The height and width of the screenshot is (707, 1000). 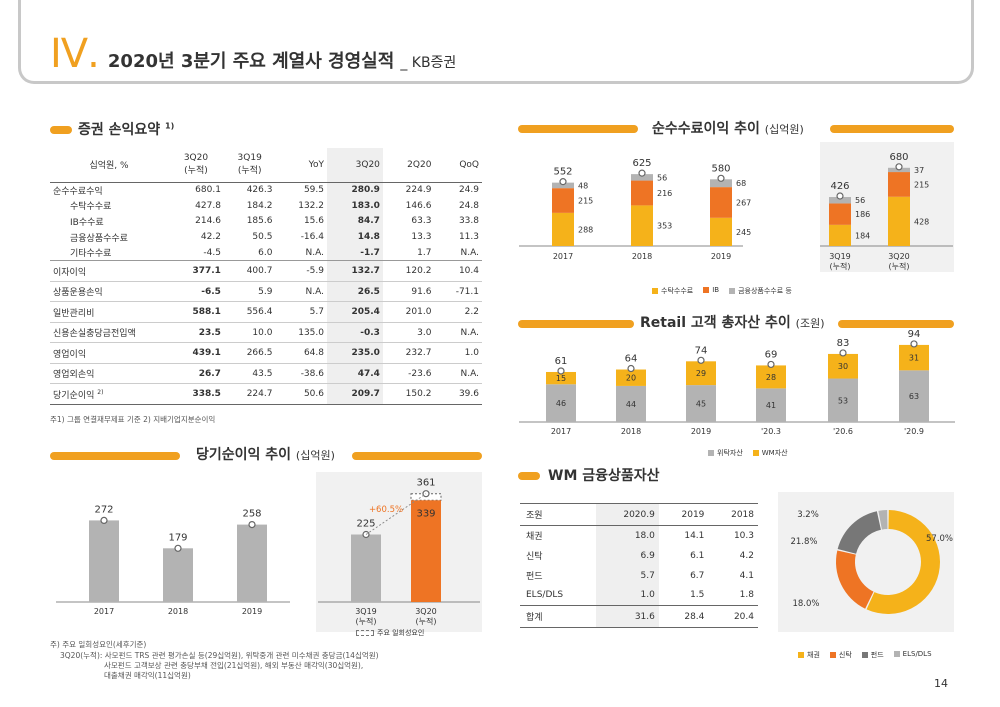 What do you see at coordinates (424, 252) in the screenshot?
I see `pl-cell: 1.7` at bounding box center [424, 252].